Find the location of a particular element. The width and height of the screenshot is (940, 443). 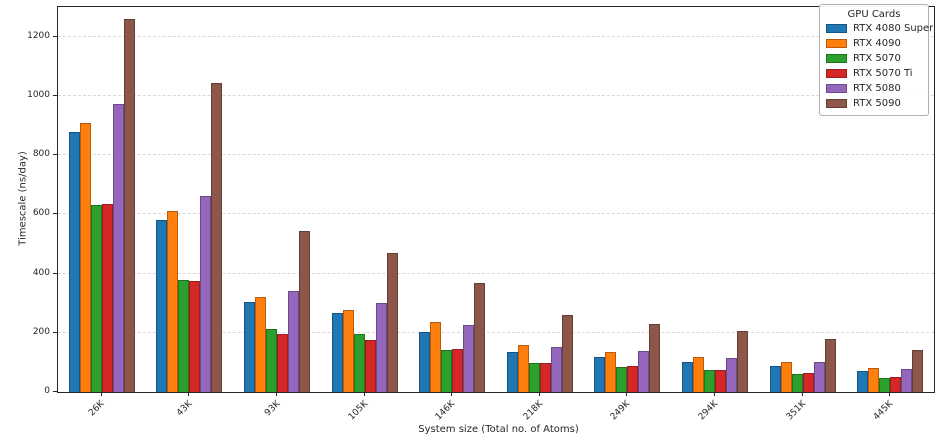

y-tick-label: 200 is located at coordinates (41, 331).